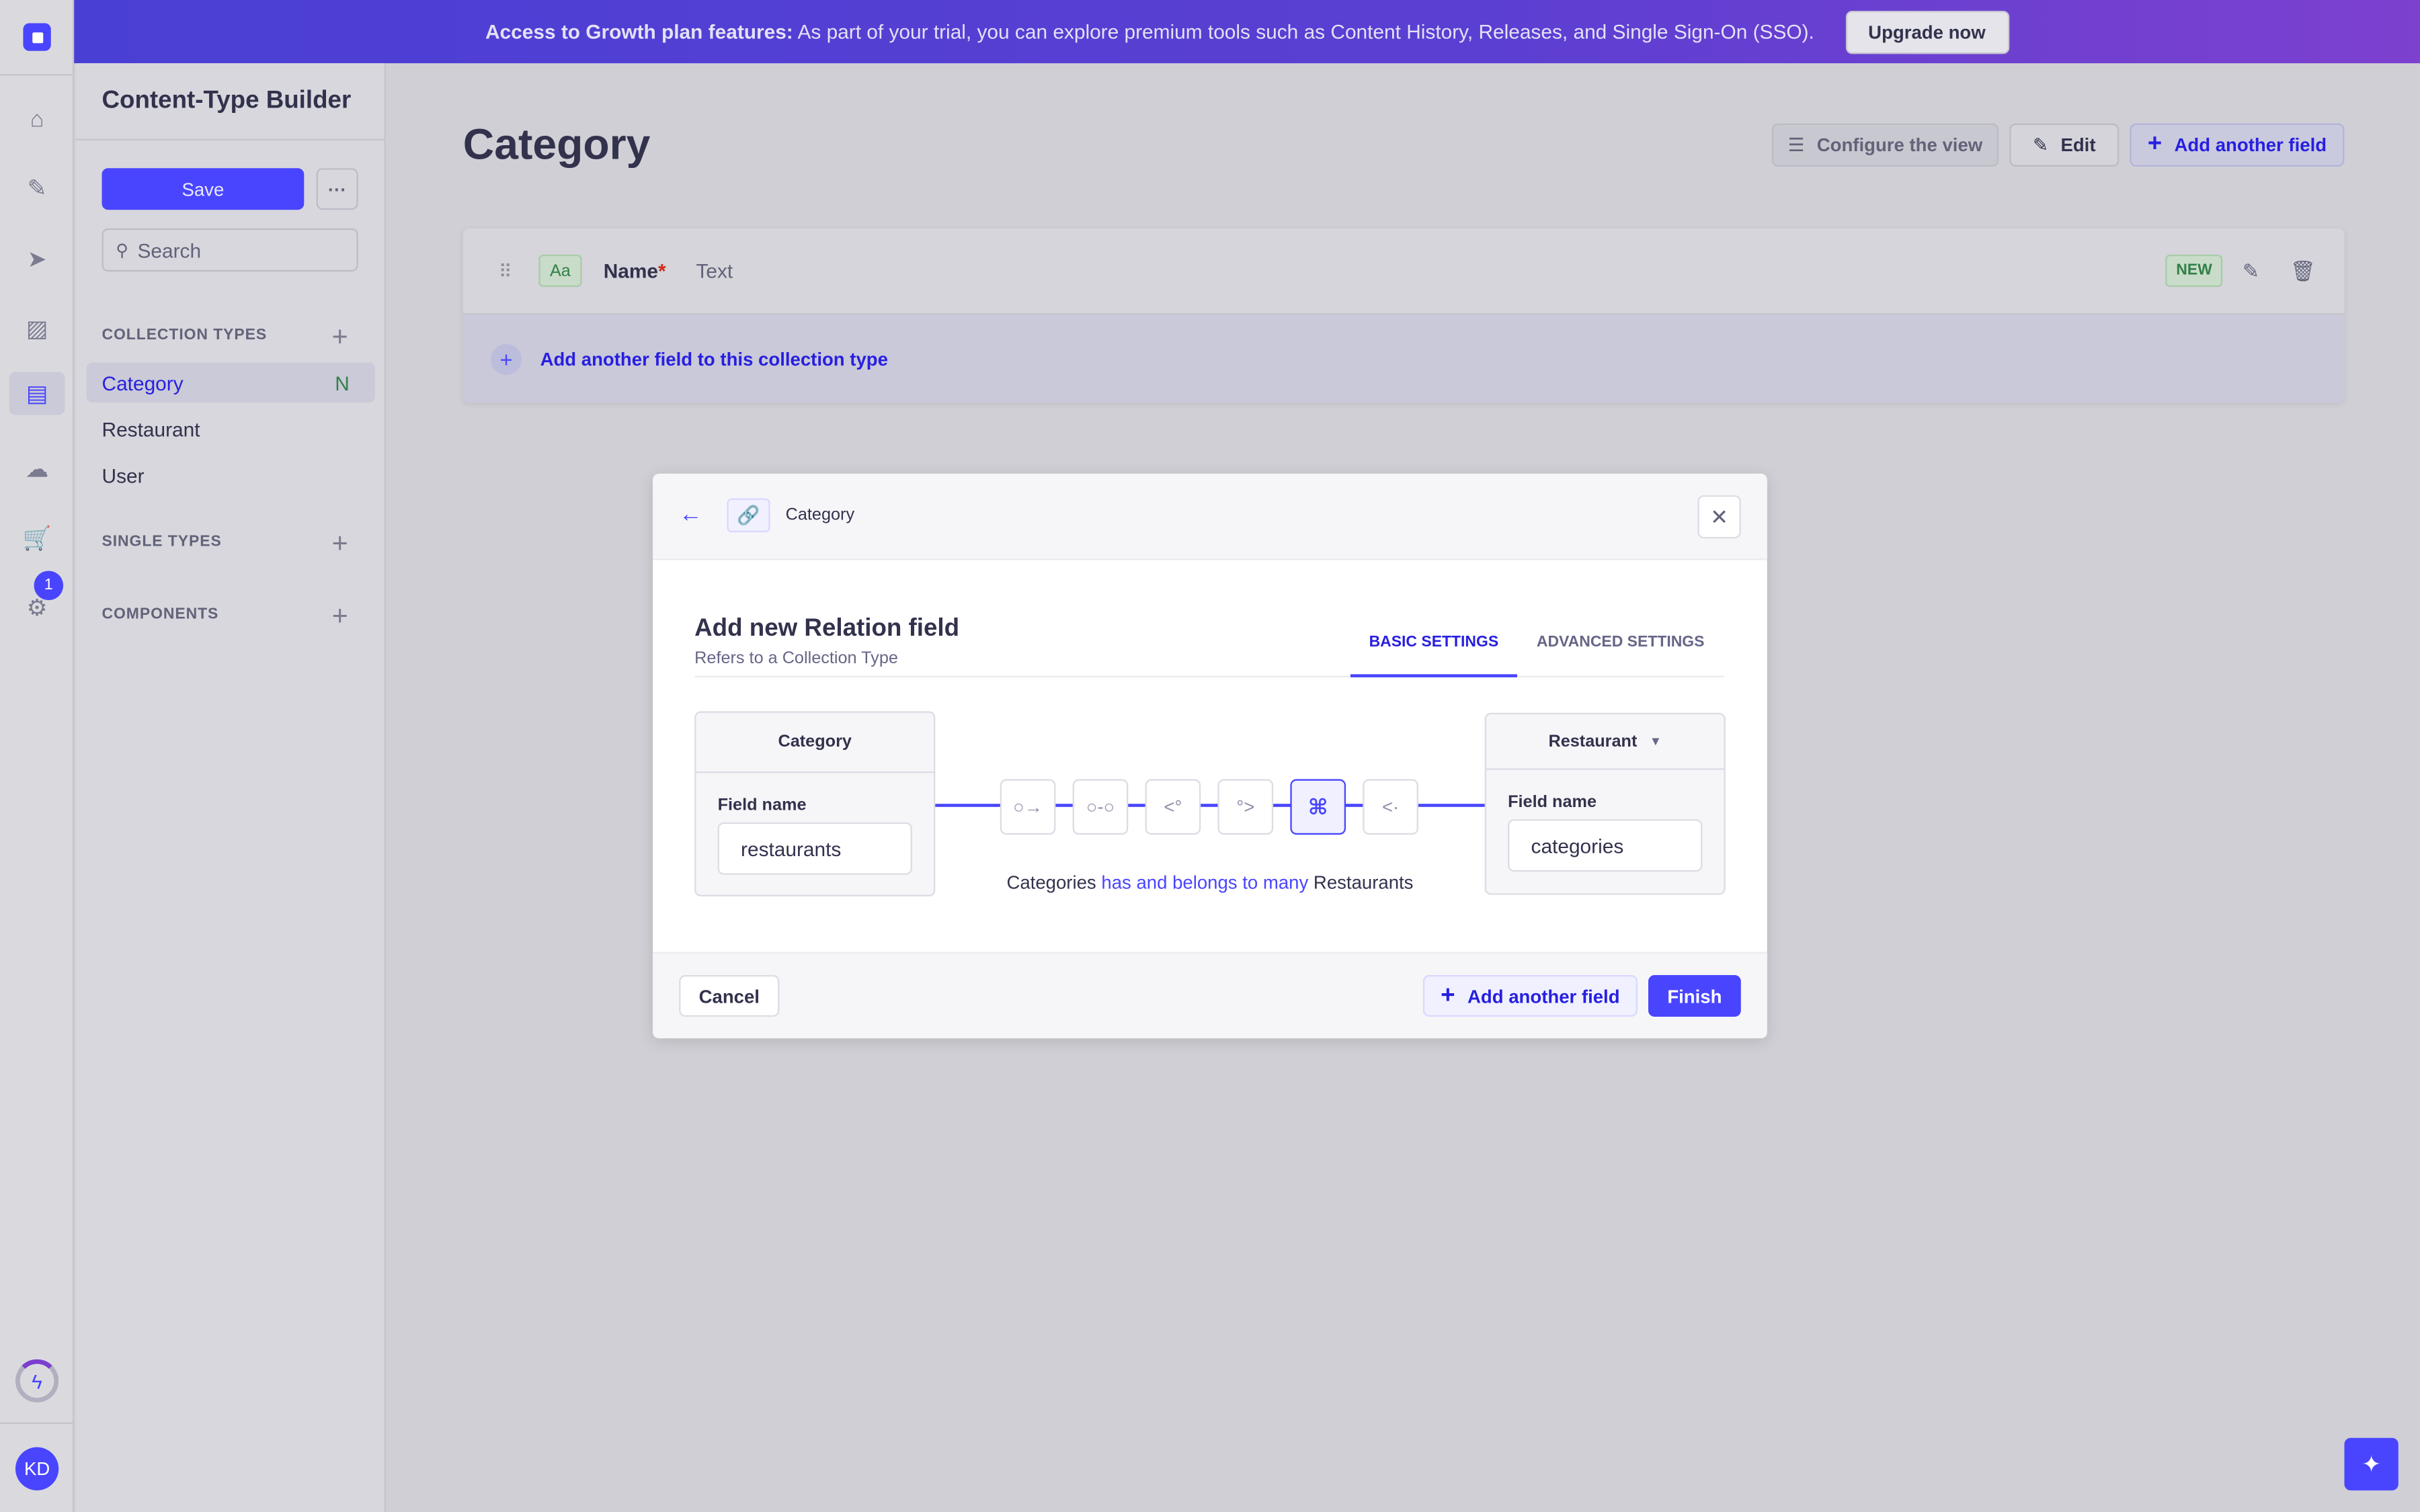 The image size is (2420, 1512). I want to click on delete-field-icon: 🗑, so click(2303, 270).